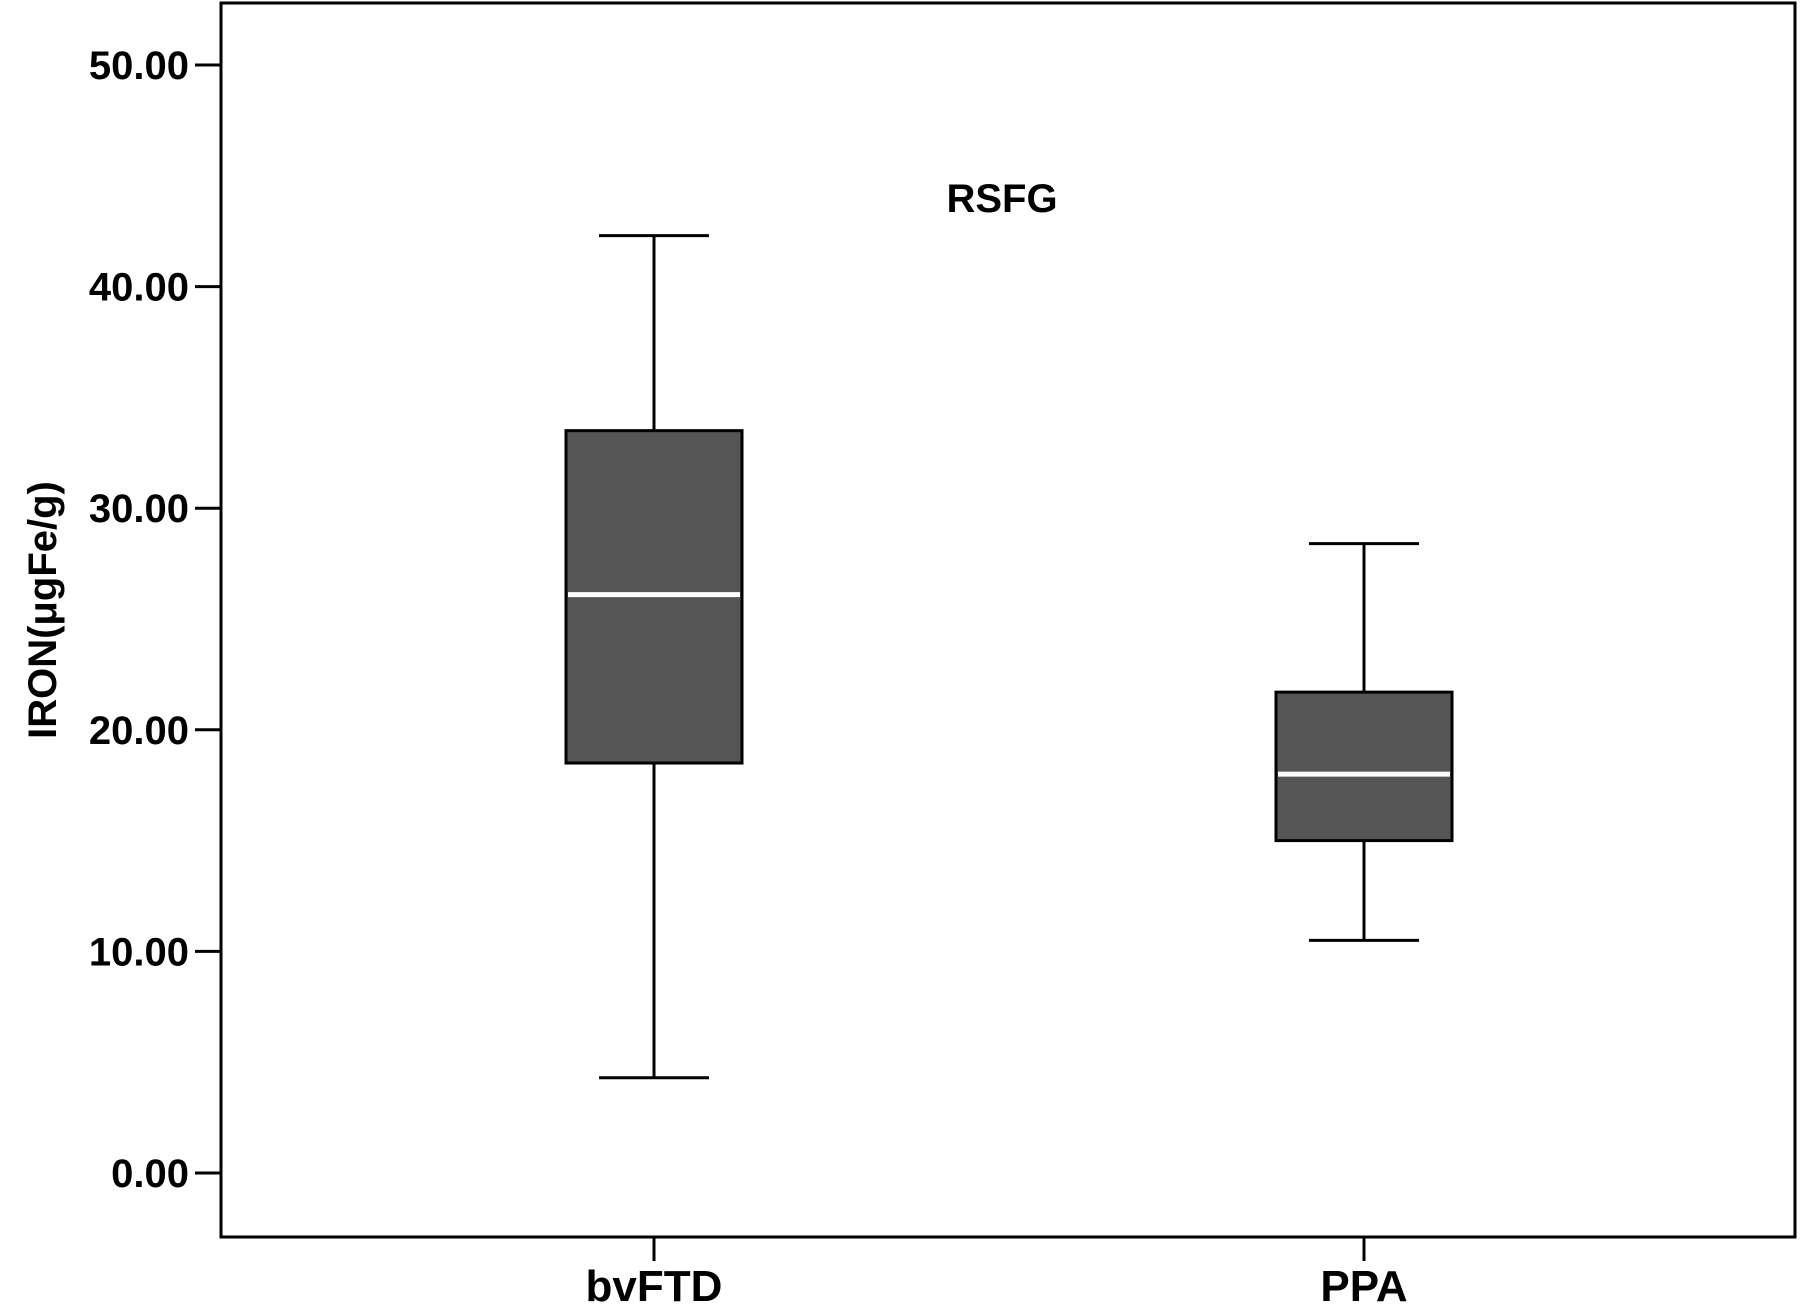 The image size is (1800, 1310). I want to click on x-tick-label: bvFTD, so click(654, 1283).